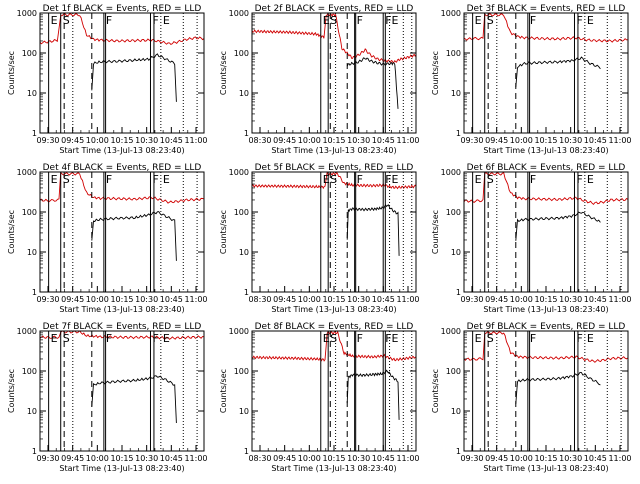  I want to click on panel-title: Det 1f BLACK = Events, RED = LLD, so click(122, 9).